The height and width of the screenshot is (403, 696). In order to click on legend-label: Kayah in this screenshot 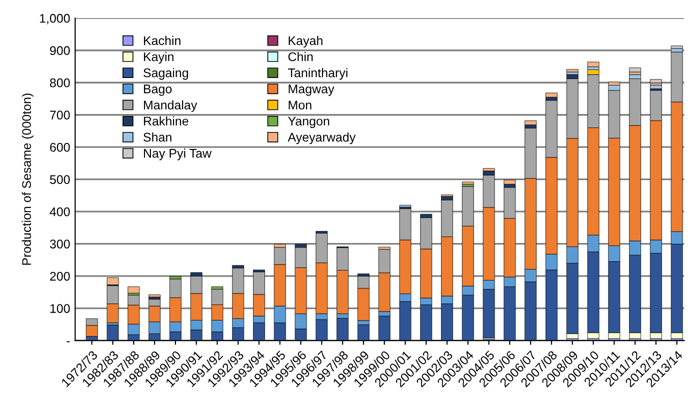, I will do `click(305, 42)`.